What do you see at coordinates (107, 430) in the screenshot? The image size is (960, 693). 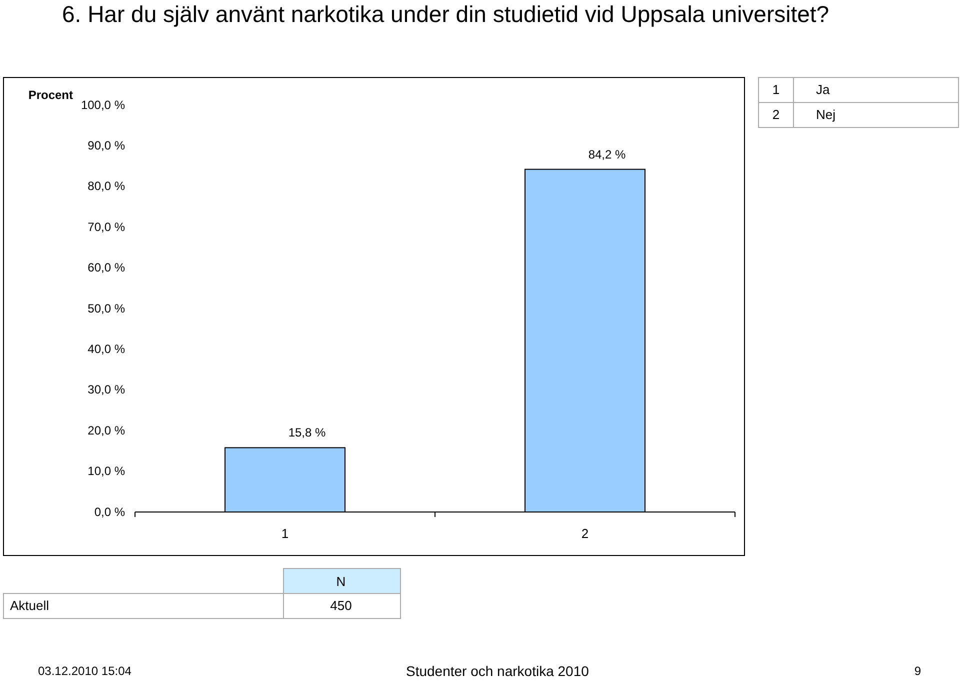 I see `y-tick-label: 20,0 %` at bounding box center [107, 430].